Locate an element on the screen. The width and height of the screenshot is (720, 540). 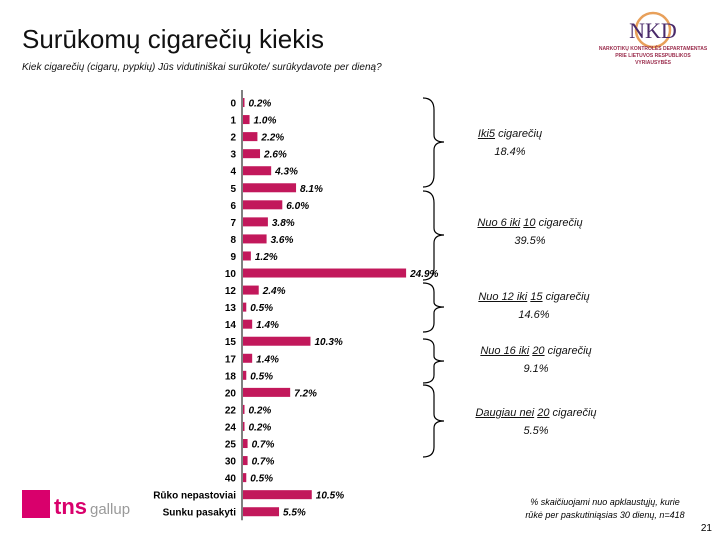
value-label: 2.2% is located at coordinates (272, 138).